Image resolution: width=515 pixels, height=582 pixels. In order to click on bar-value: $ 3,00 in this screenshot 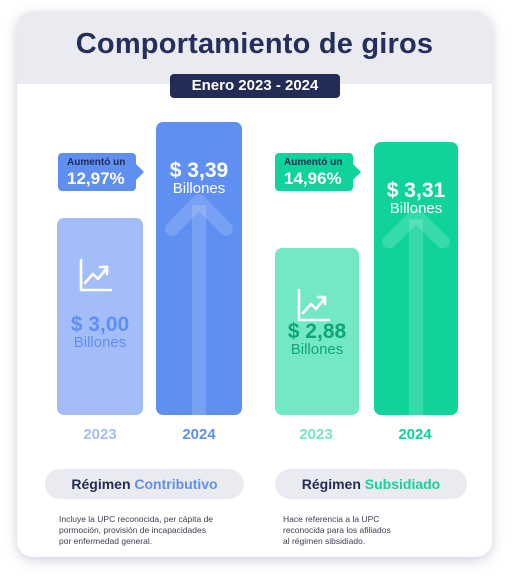, I will do `click(100, 324)`.